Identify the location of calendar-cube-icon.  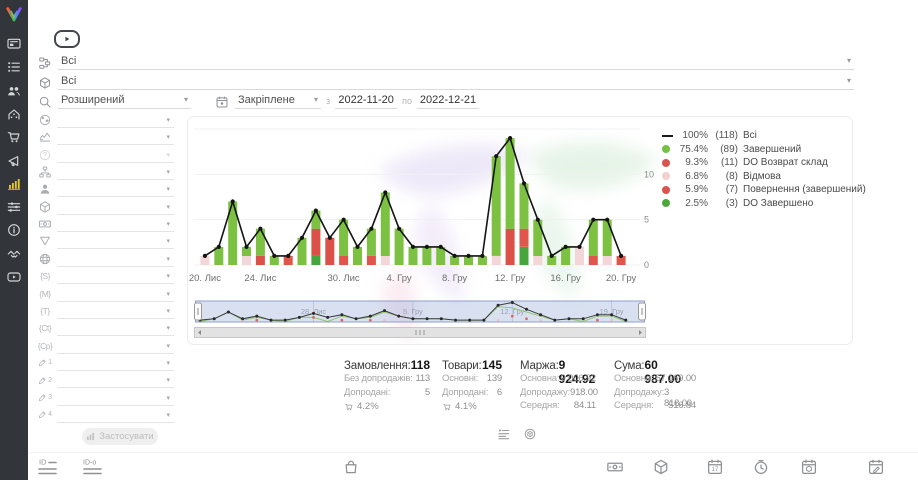
(809, 467).